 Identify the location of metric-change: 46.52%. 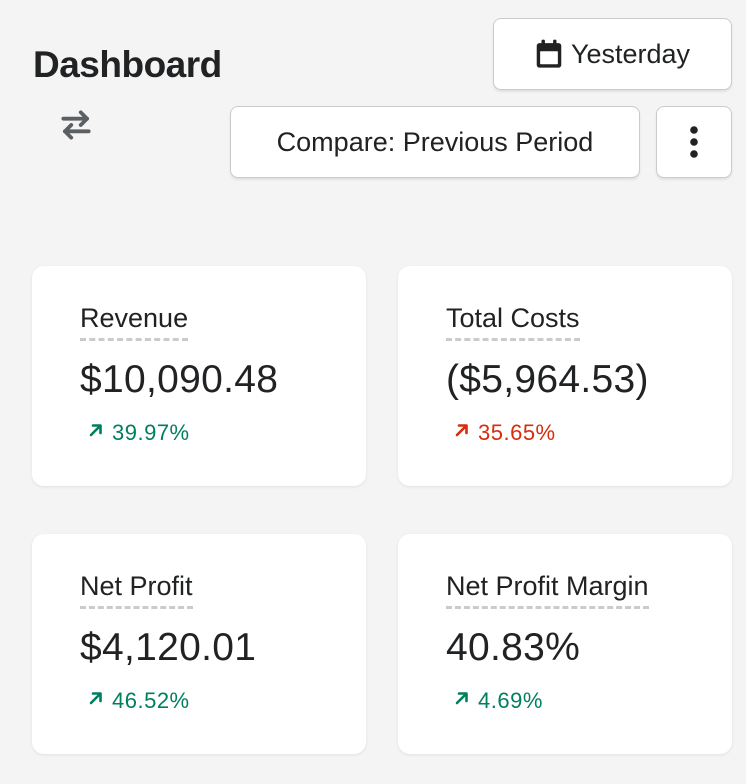
(139, 701).